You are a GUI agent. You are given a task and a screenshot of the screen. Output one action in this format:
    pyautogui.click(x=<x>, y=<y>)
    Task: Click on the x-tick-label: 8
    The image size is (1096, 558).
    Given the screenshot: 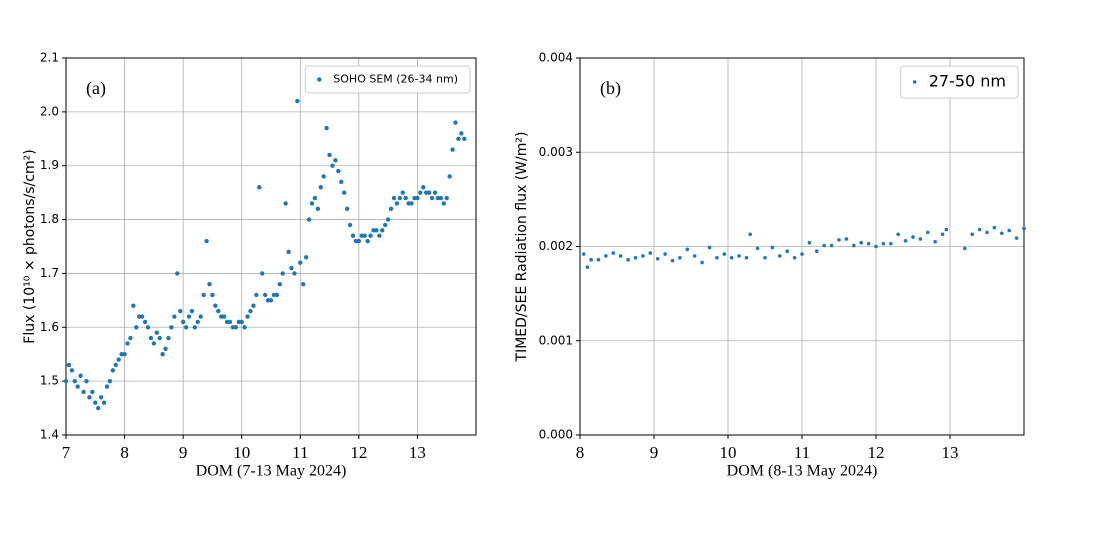 What is the action you would take?
    pyautogui.click(x=580, y=452)
    